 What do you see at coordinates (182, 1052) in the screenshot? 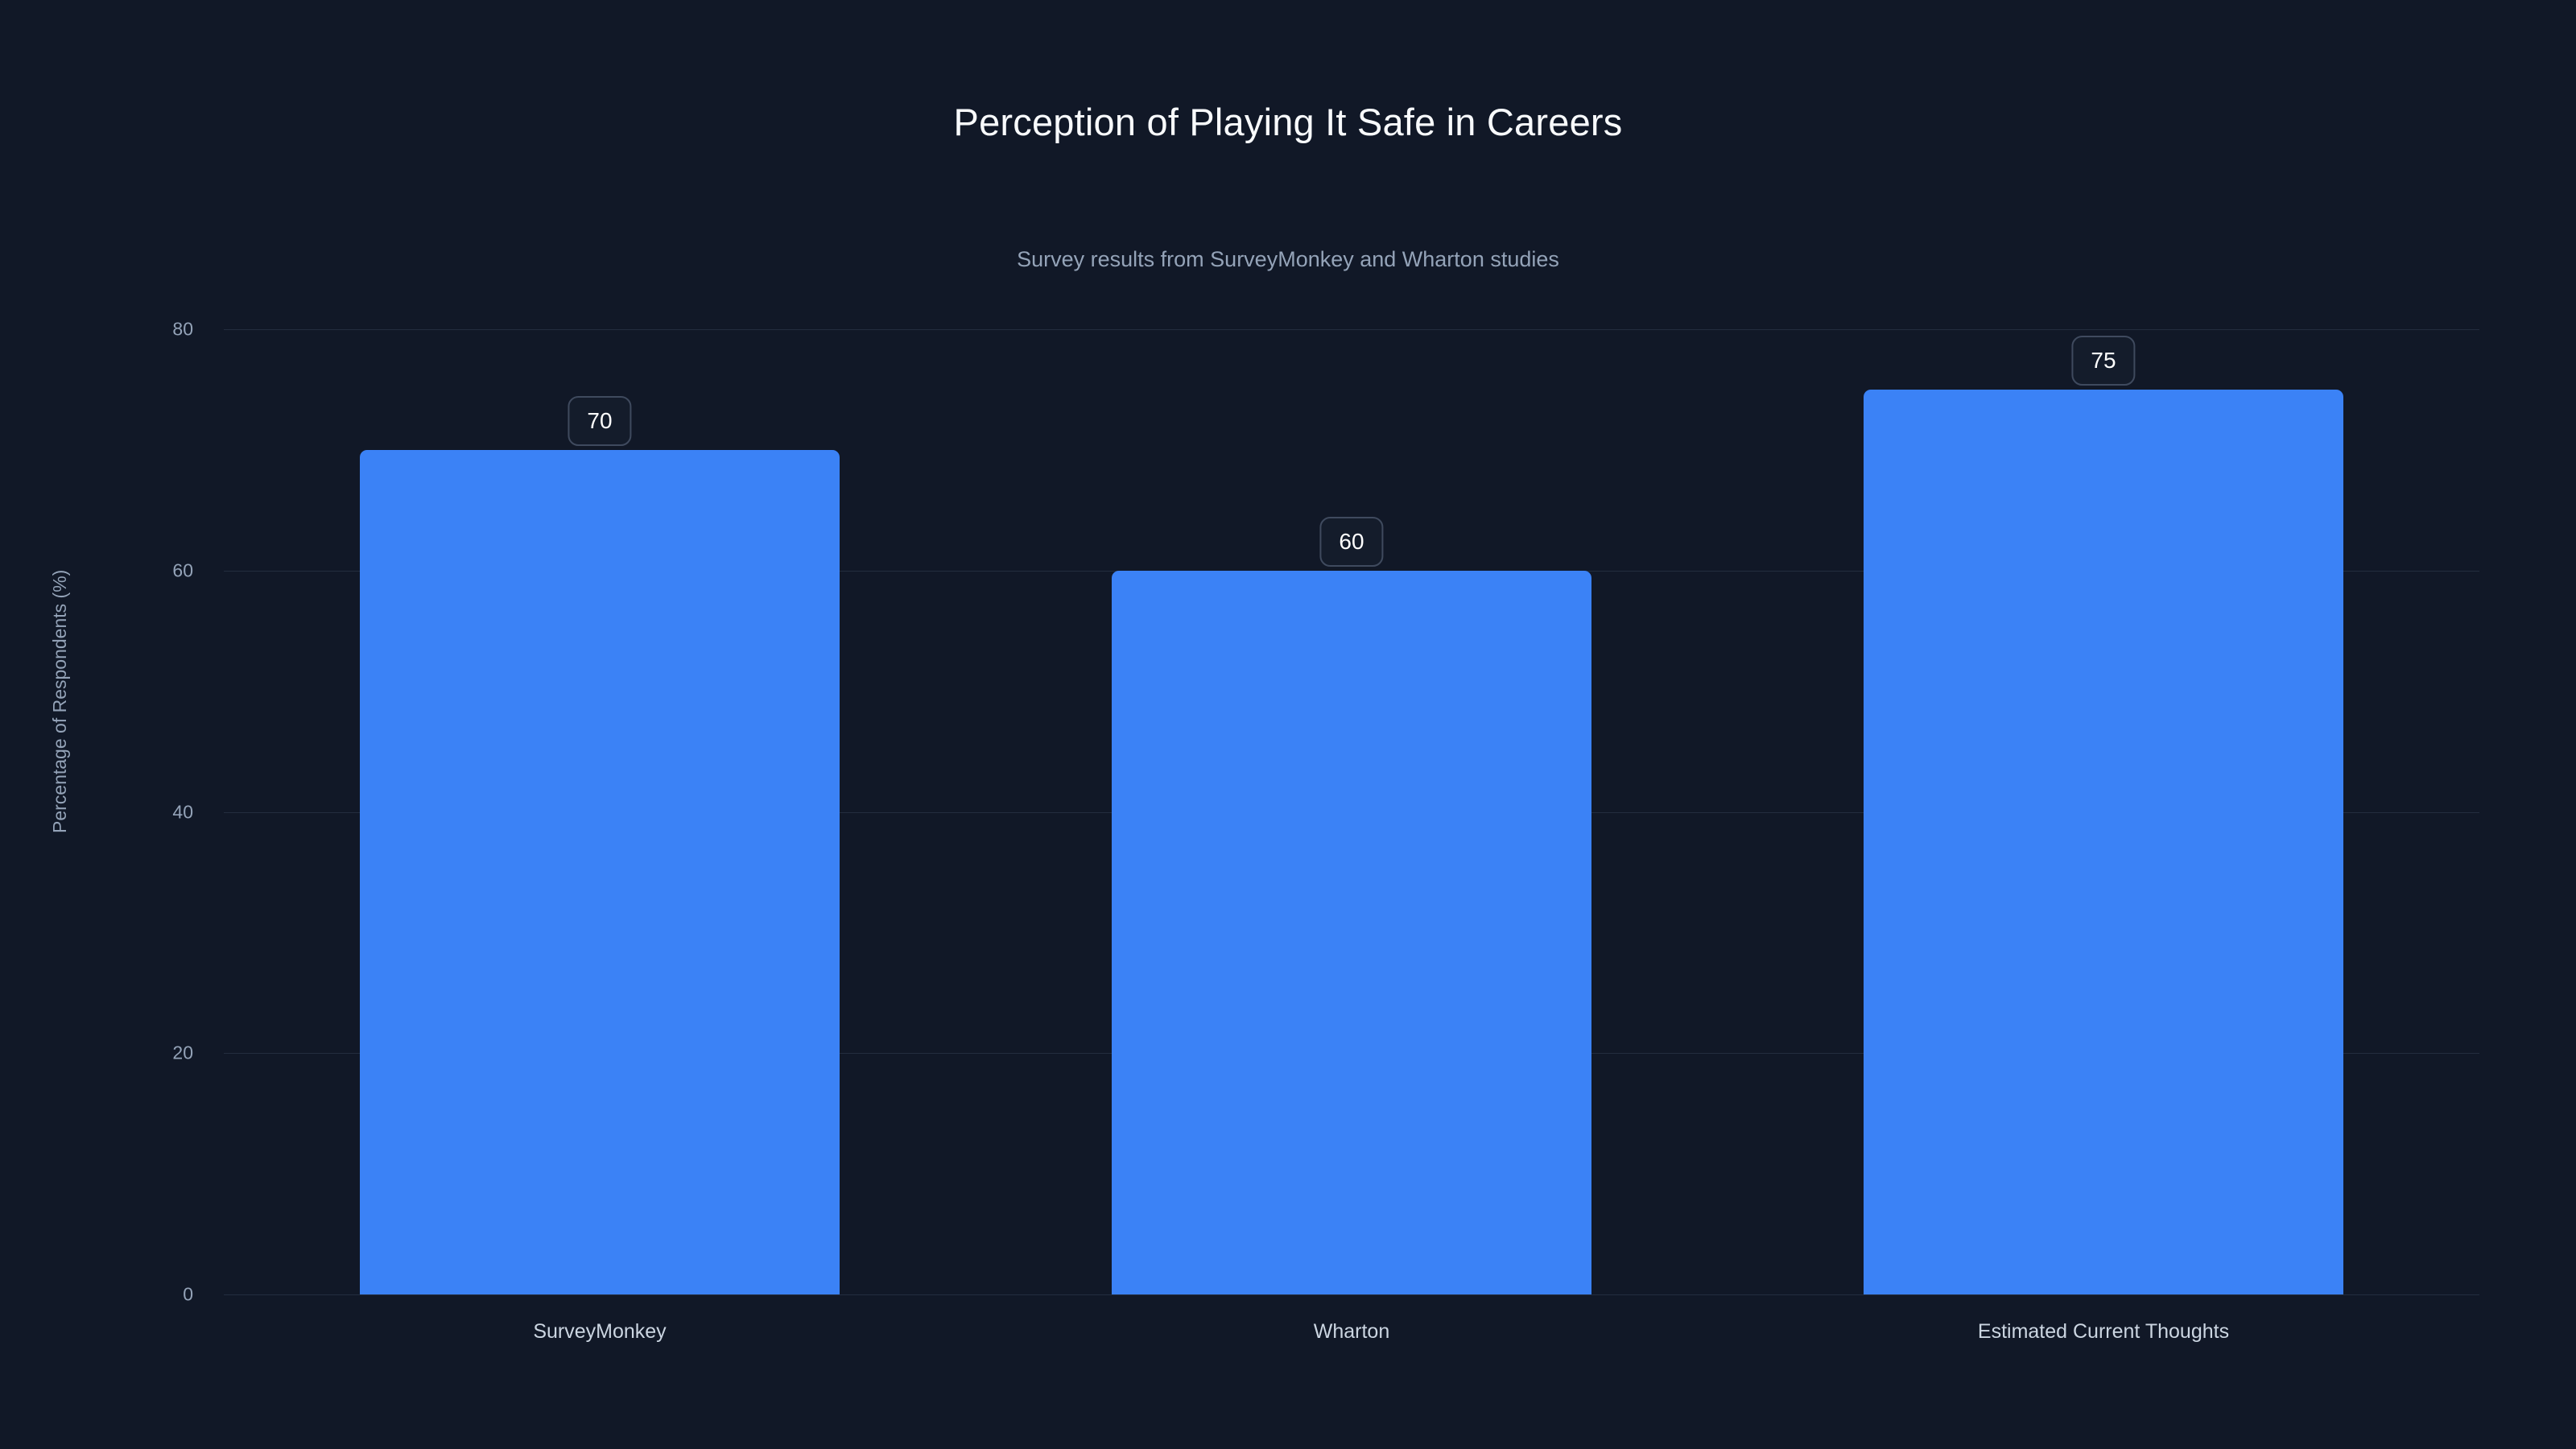
I see `y-axis-tick-label: 20` at bounding box center [182, 1052].